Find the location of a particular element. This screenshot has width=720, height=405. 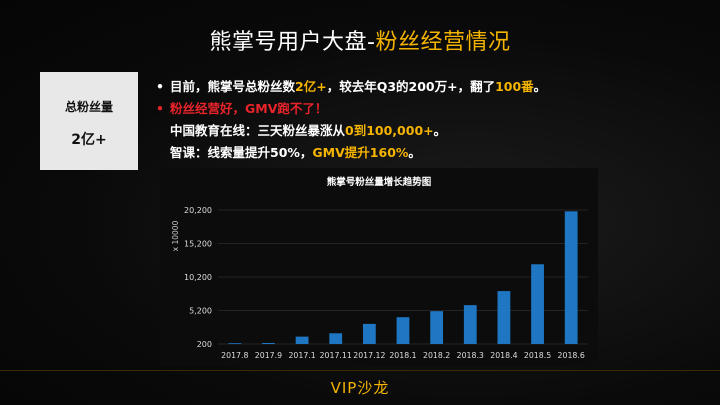

bullet-2-text: 粉丝经营好，GMV跑不了！ is located at coordinates (249, 108).